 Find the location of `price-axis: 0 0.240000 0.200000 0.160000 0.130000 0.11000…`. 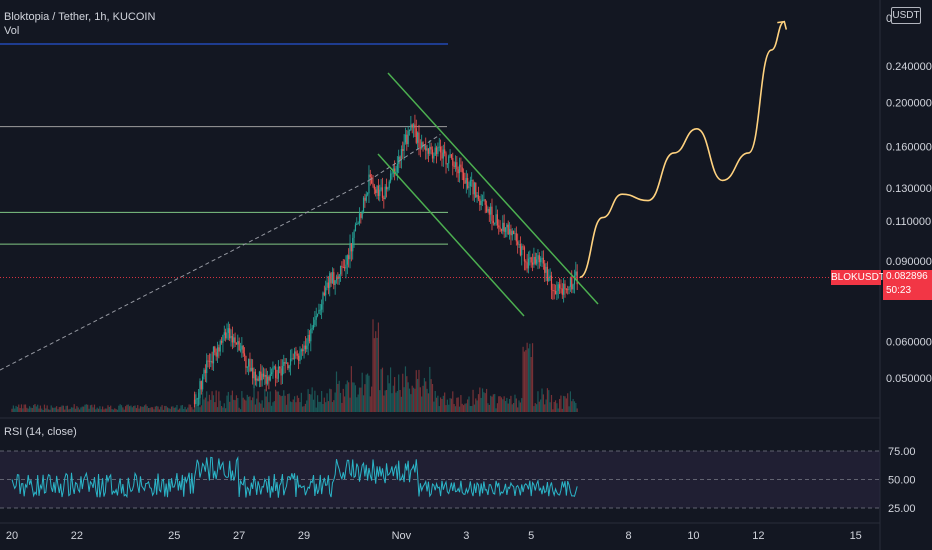

price-axis: 0 0.240000 0.200000 0.160000 0.130000 0.11000… is located at coordinates (909, 264).